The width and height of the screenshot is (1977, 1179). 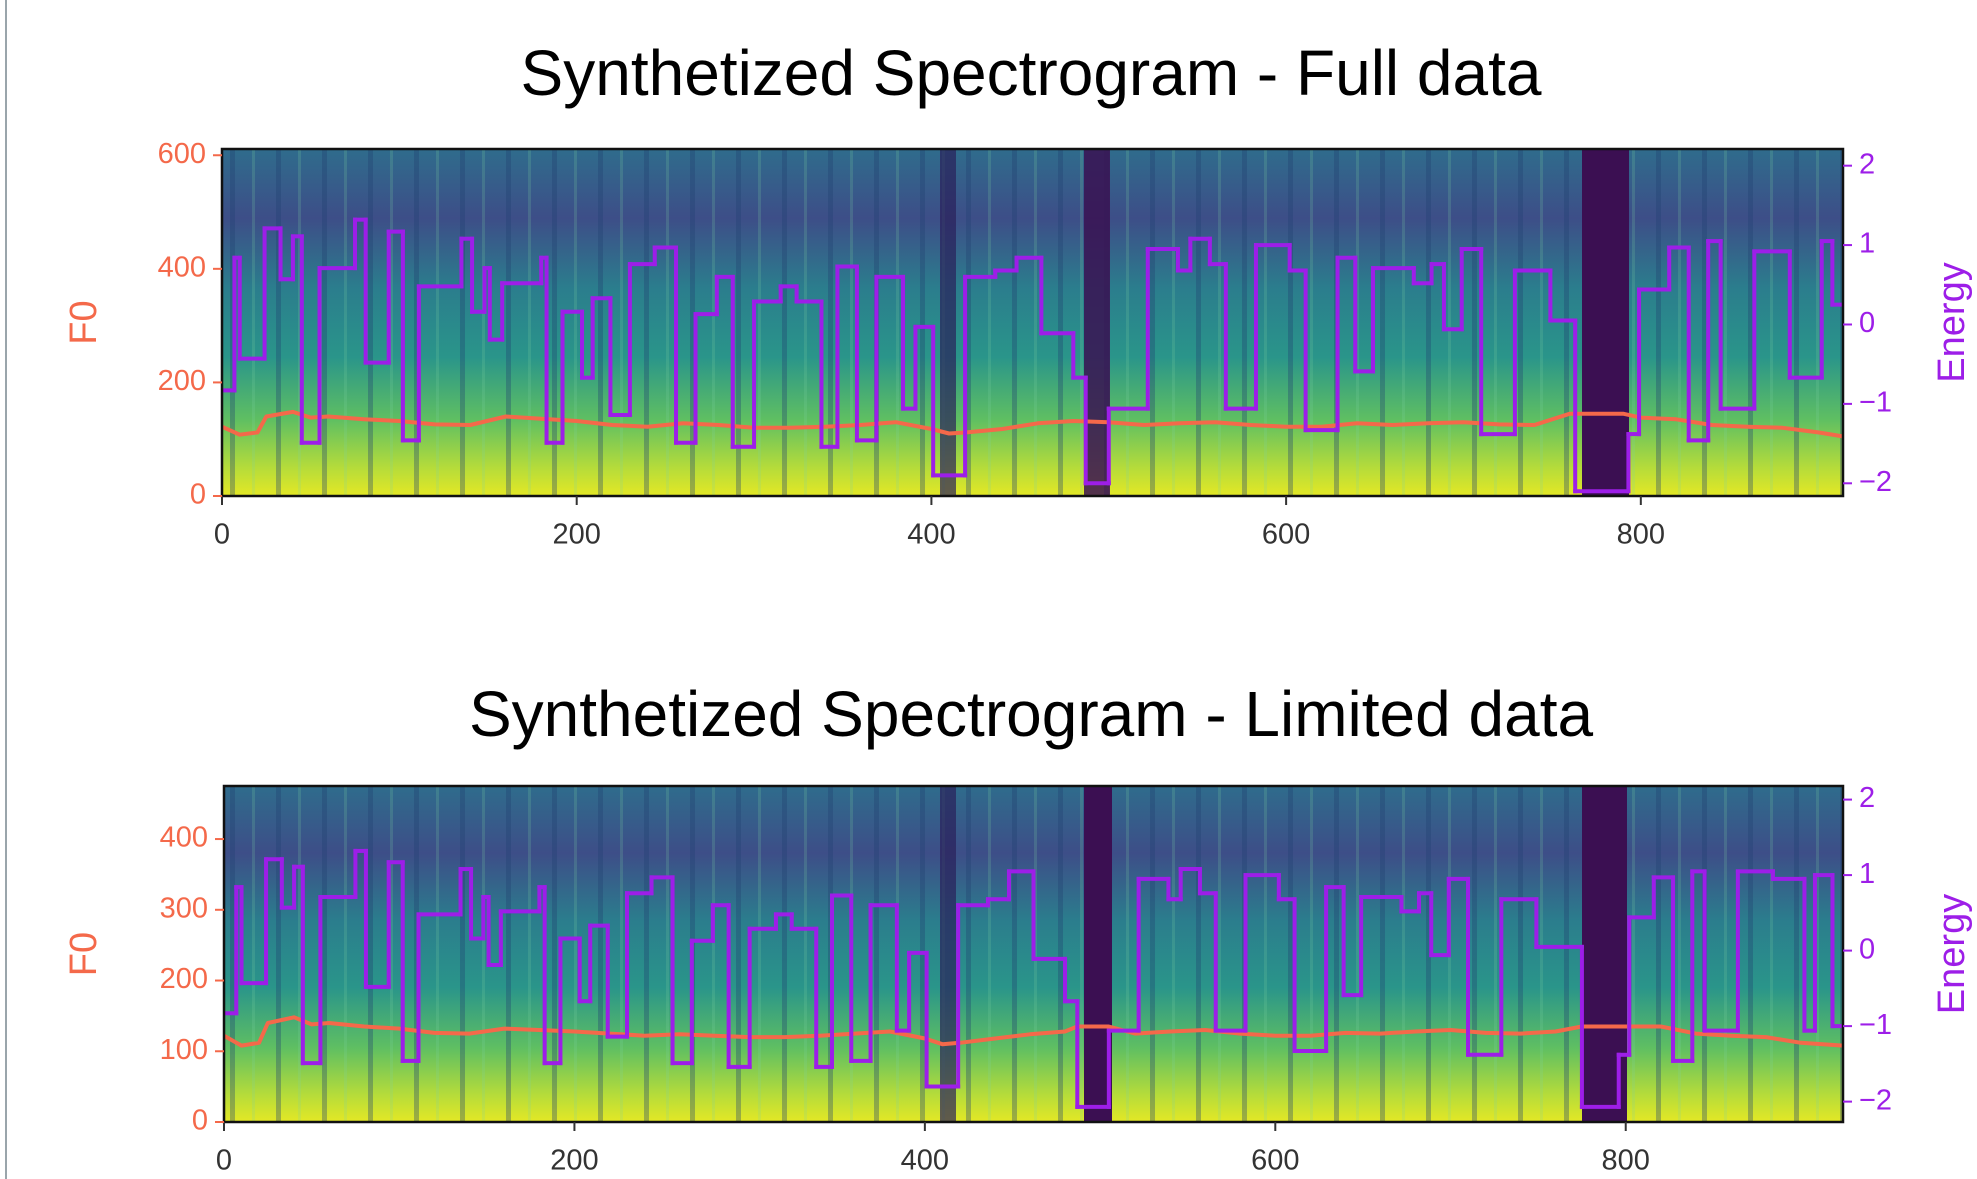 I want to click on chart-title: Synthetized Spectrogram - Full data, so click(x=1031, y=73).